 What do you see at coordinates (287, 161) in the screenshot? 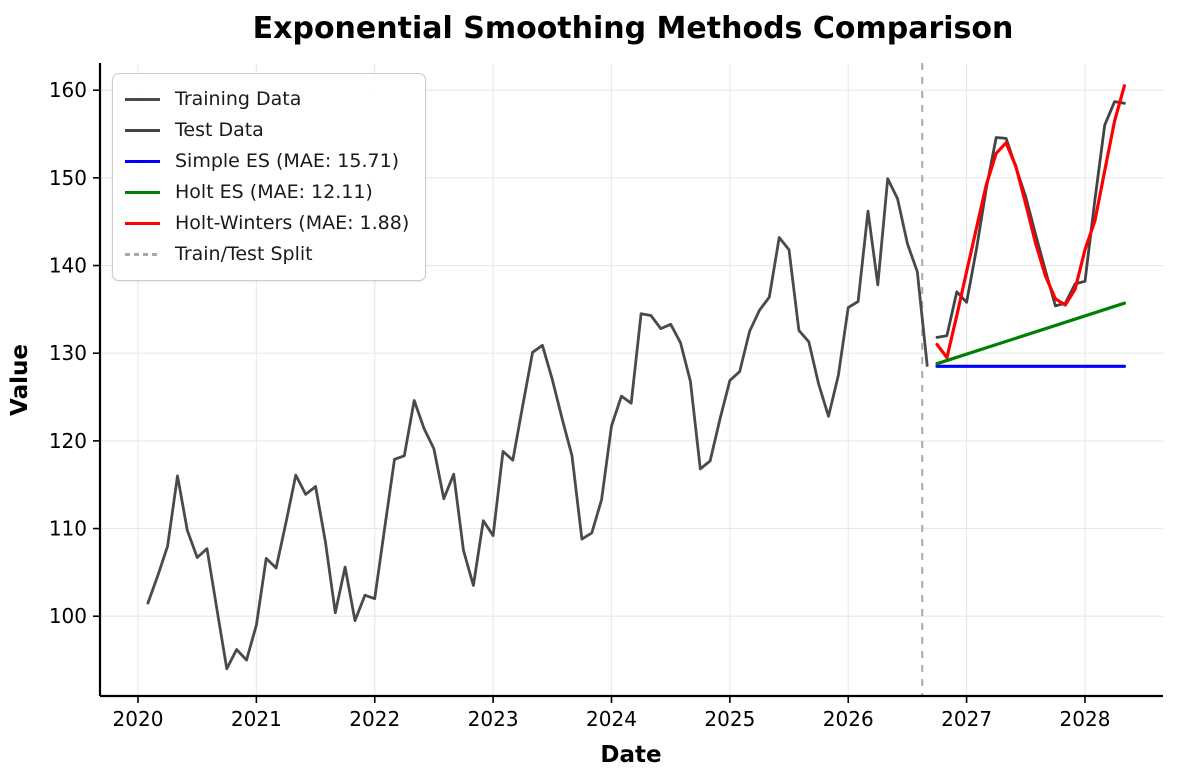
I see `legend-label: Simple ES (MAE: 15.71)` at bounding box center [287, 161].